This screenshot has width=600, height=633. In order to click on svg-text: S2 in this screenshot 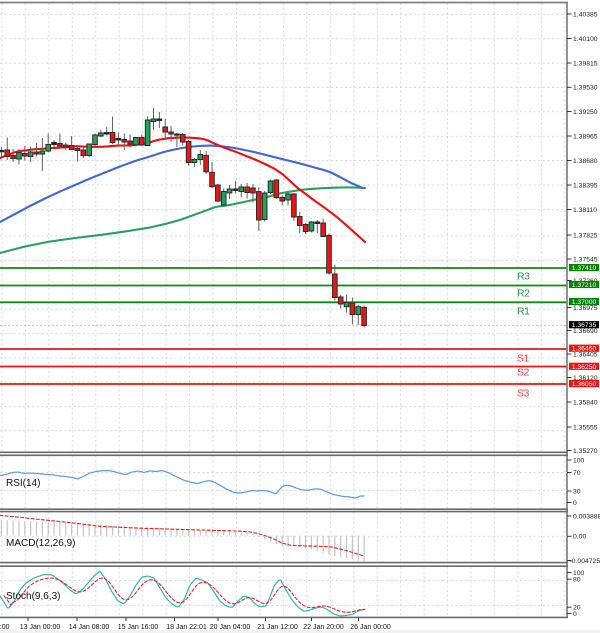, I will do `click(523, 372)`.